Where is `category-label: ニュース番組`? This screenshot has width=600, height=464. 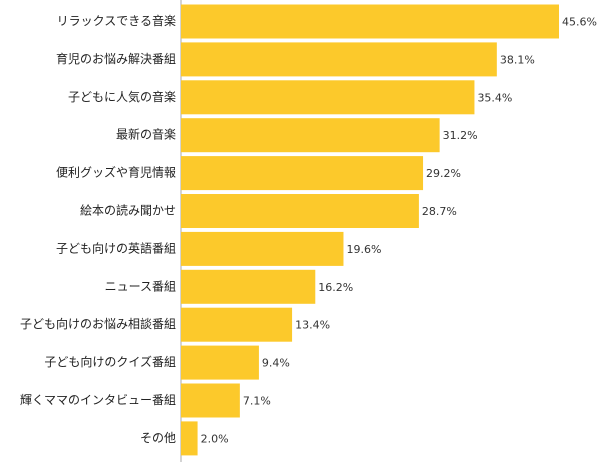 category-label: ニュース番組 is located at coordinates (140, 286).